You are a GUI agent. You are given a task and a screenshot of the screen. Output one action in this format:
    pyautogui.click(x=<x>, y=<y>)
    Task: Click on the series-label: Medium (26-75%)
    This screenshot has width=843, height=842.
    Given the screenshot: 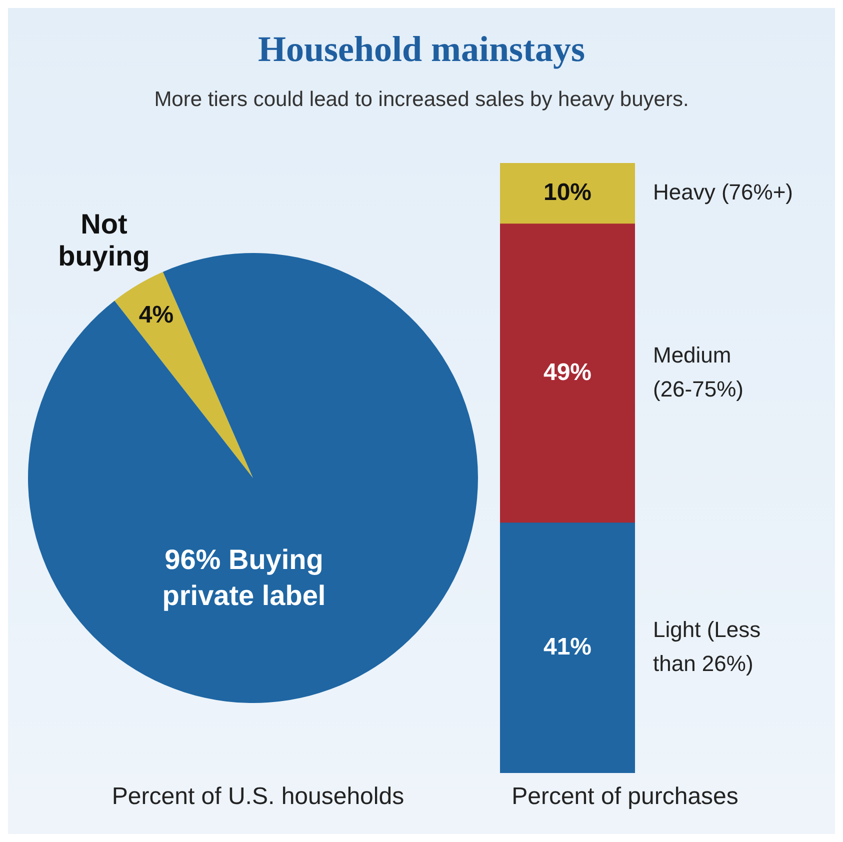 What is the action you would take?
    pyautogui.click(x=698, y=372)
    